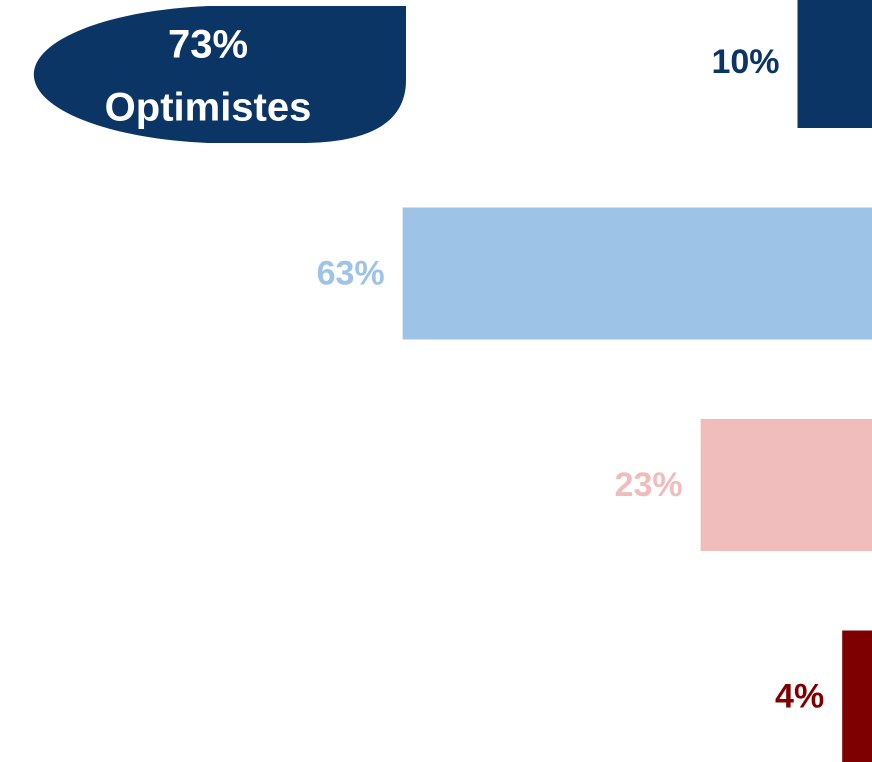  What do you see at coordinates (208, 108) in the screenshot?
I see `badge-label: Optimistes` at bounding box center [208, 108].